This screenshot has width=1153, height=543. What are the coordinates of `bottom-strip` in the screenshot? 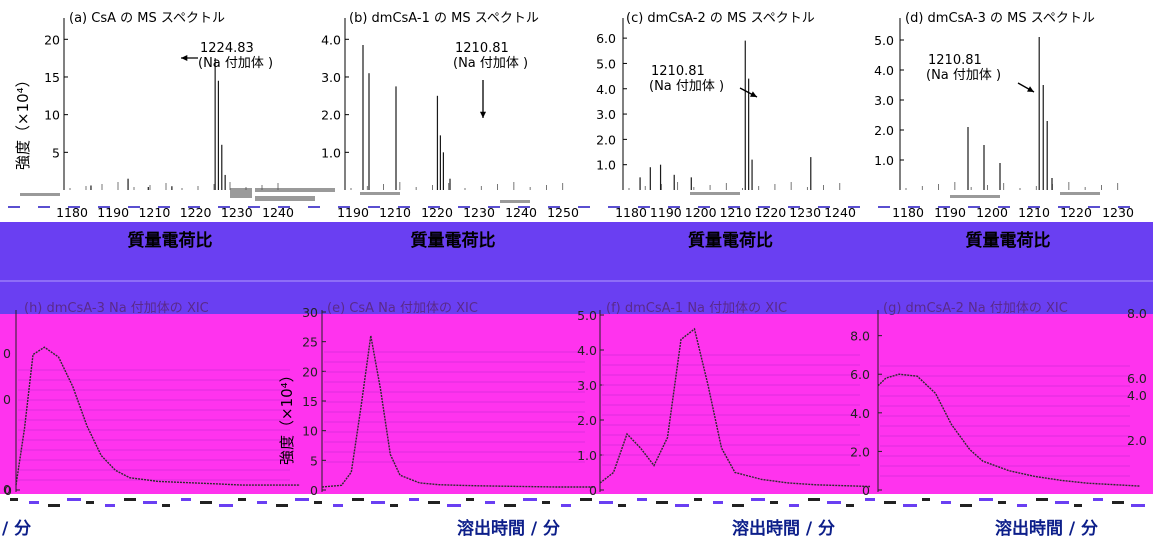 It's located at (576, 504).